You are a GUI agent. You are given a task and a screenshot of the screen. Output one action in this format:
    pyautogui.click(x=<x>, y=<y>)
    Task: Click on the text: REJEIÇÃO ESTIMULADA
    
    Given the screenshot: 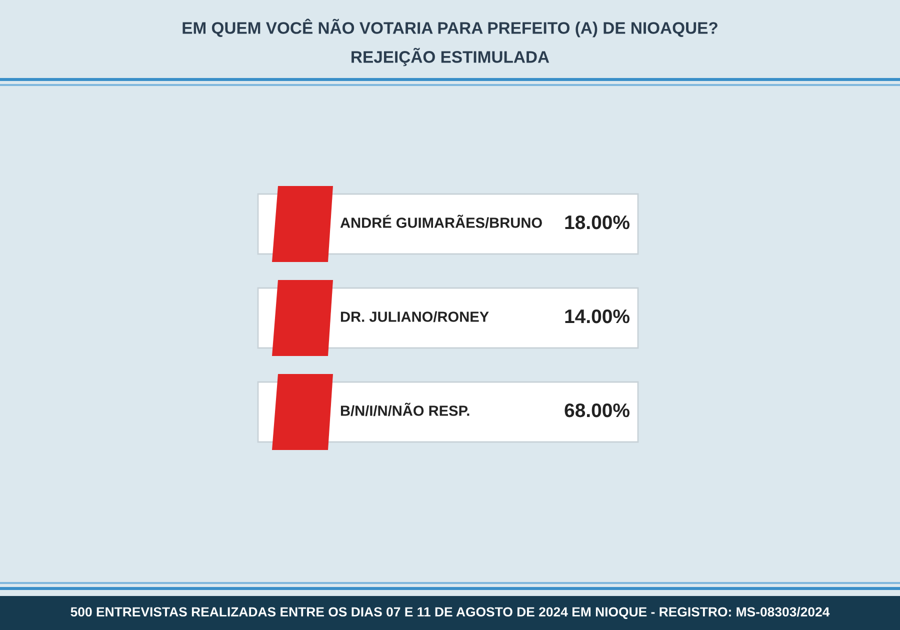 What is the action you would take?
    pyautogui.click(x=451, y=57)
    